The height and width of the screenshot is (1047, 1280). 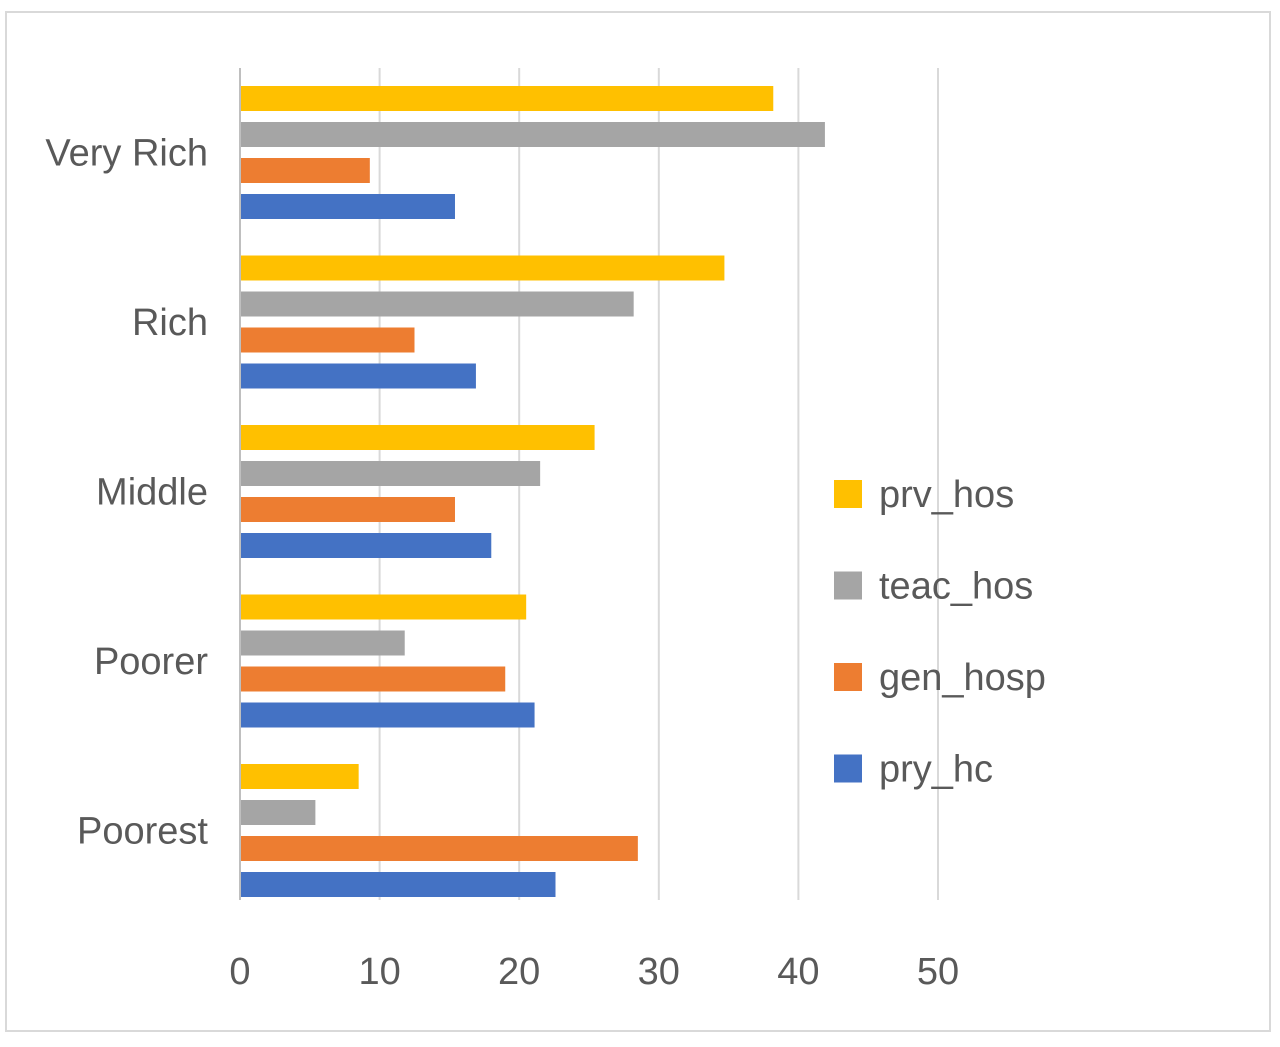 What do you see at coordinates (142, 832) in the screenshot?
I see `category-label: Poorest` at bounding box center [142, 832].